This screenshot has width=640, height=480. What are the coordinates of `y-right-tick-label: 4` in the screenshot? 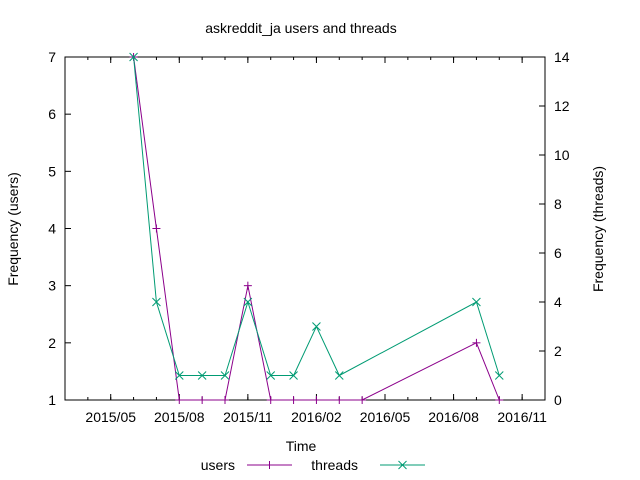 It's located at (558, 302).